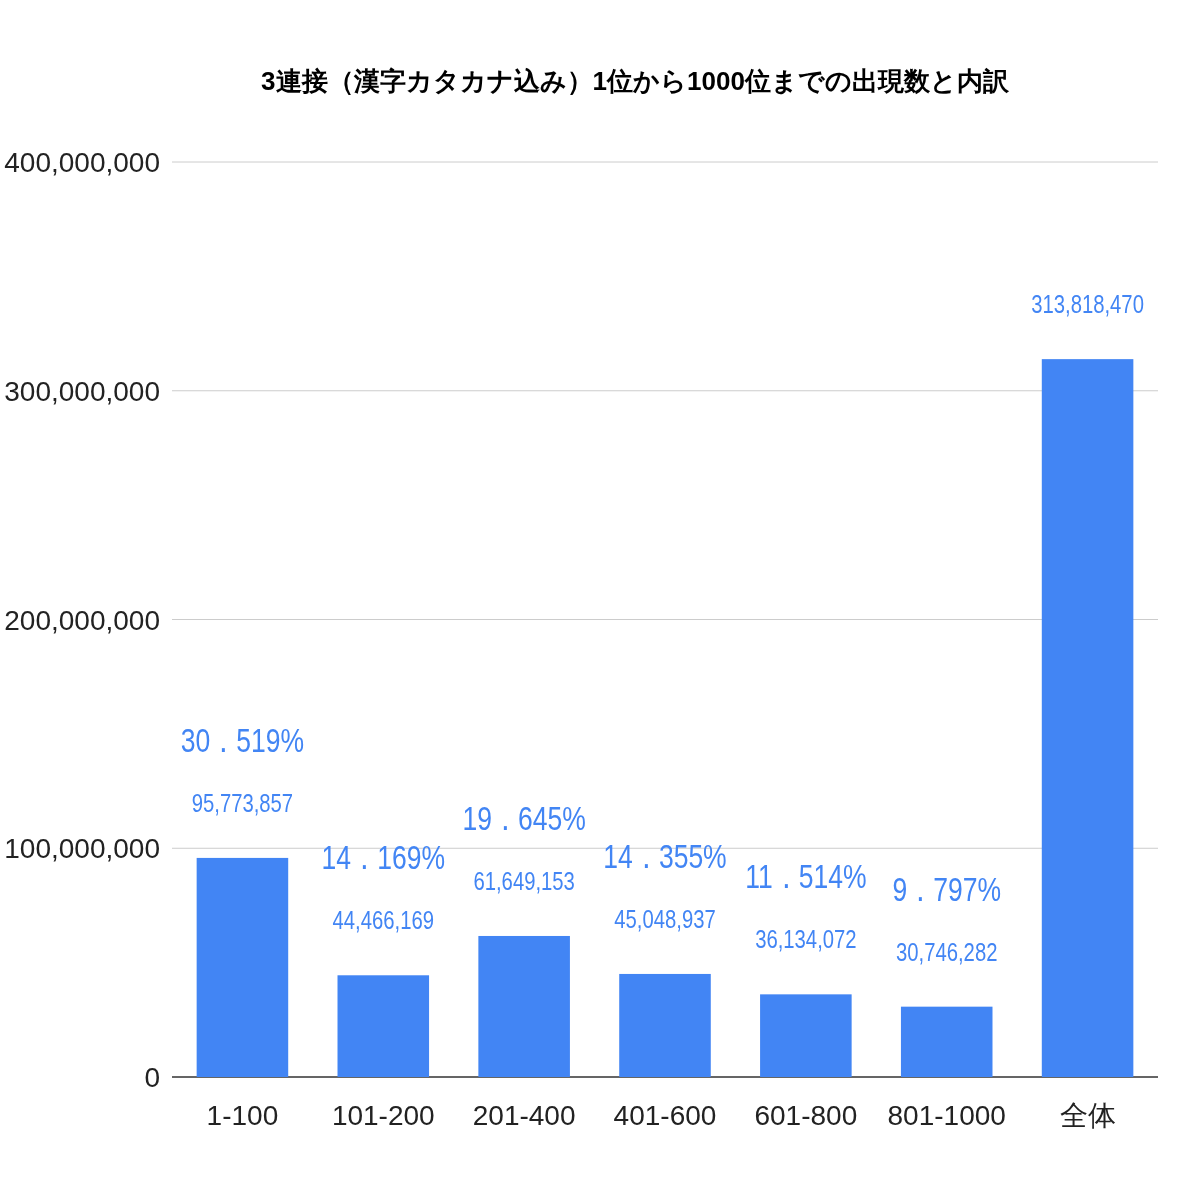  What do you see at coordinates (82, 620) in the screenshot?
I see `y-tick-label: 200,000,000` at bounding box center [82, 620].